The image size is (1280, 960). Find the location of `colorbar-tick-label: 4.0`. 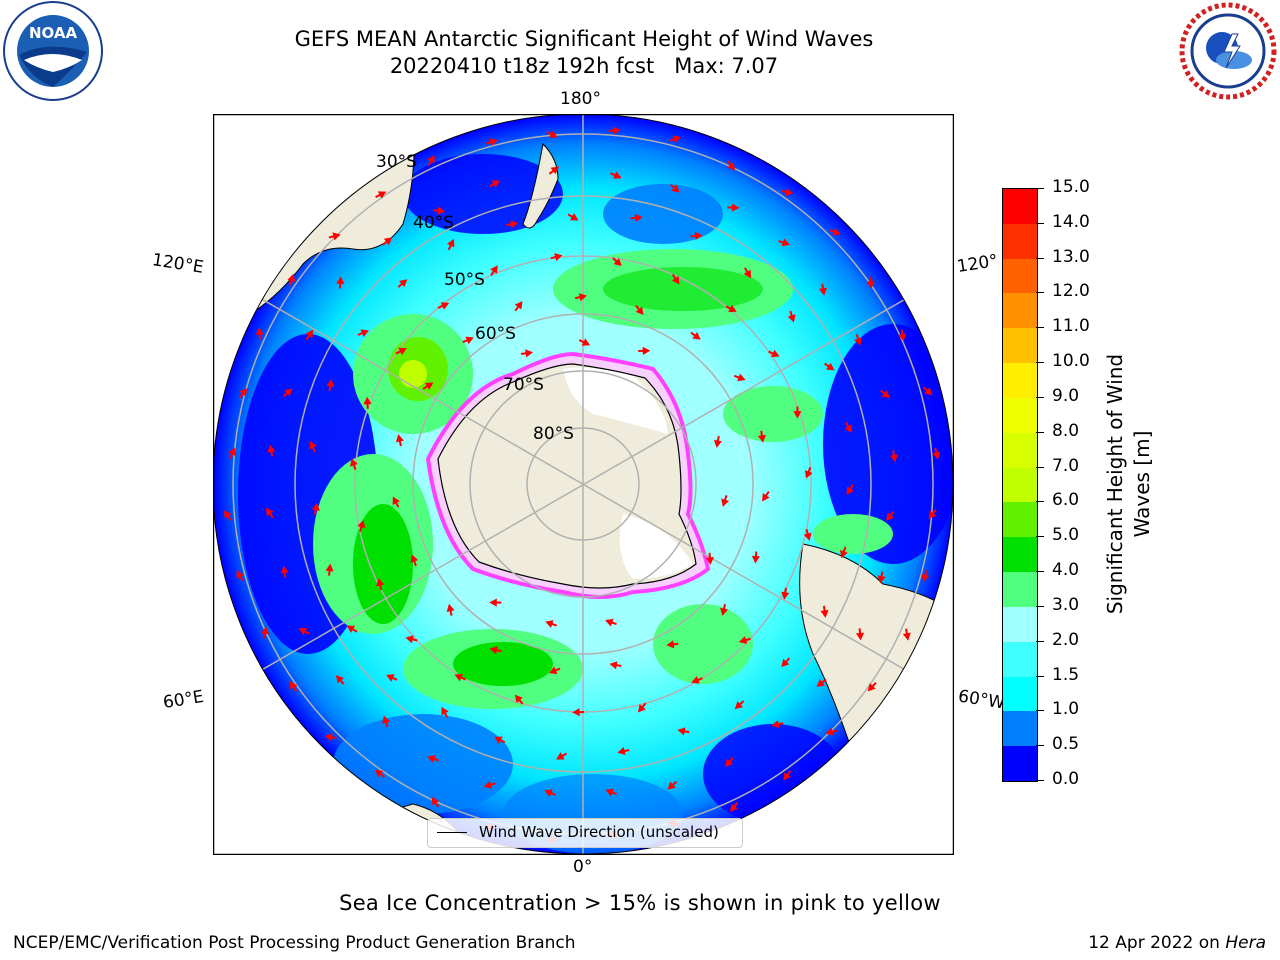

colorbar-tick-label: 4.0 is located at coordinates (1066, 570).